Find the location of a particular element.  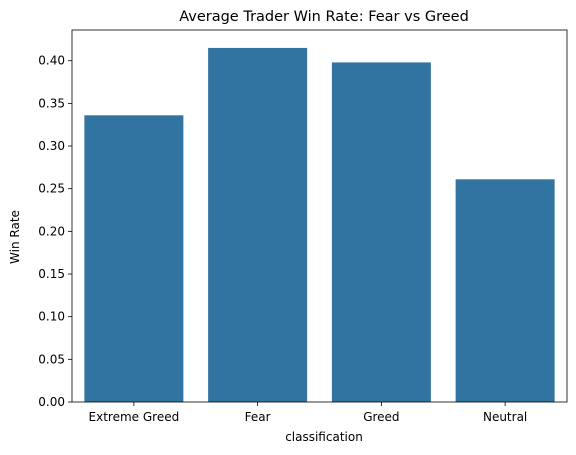

y-tick-label: 0.05 is located at coordinates (51, 359).